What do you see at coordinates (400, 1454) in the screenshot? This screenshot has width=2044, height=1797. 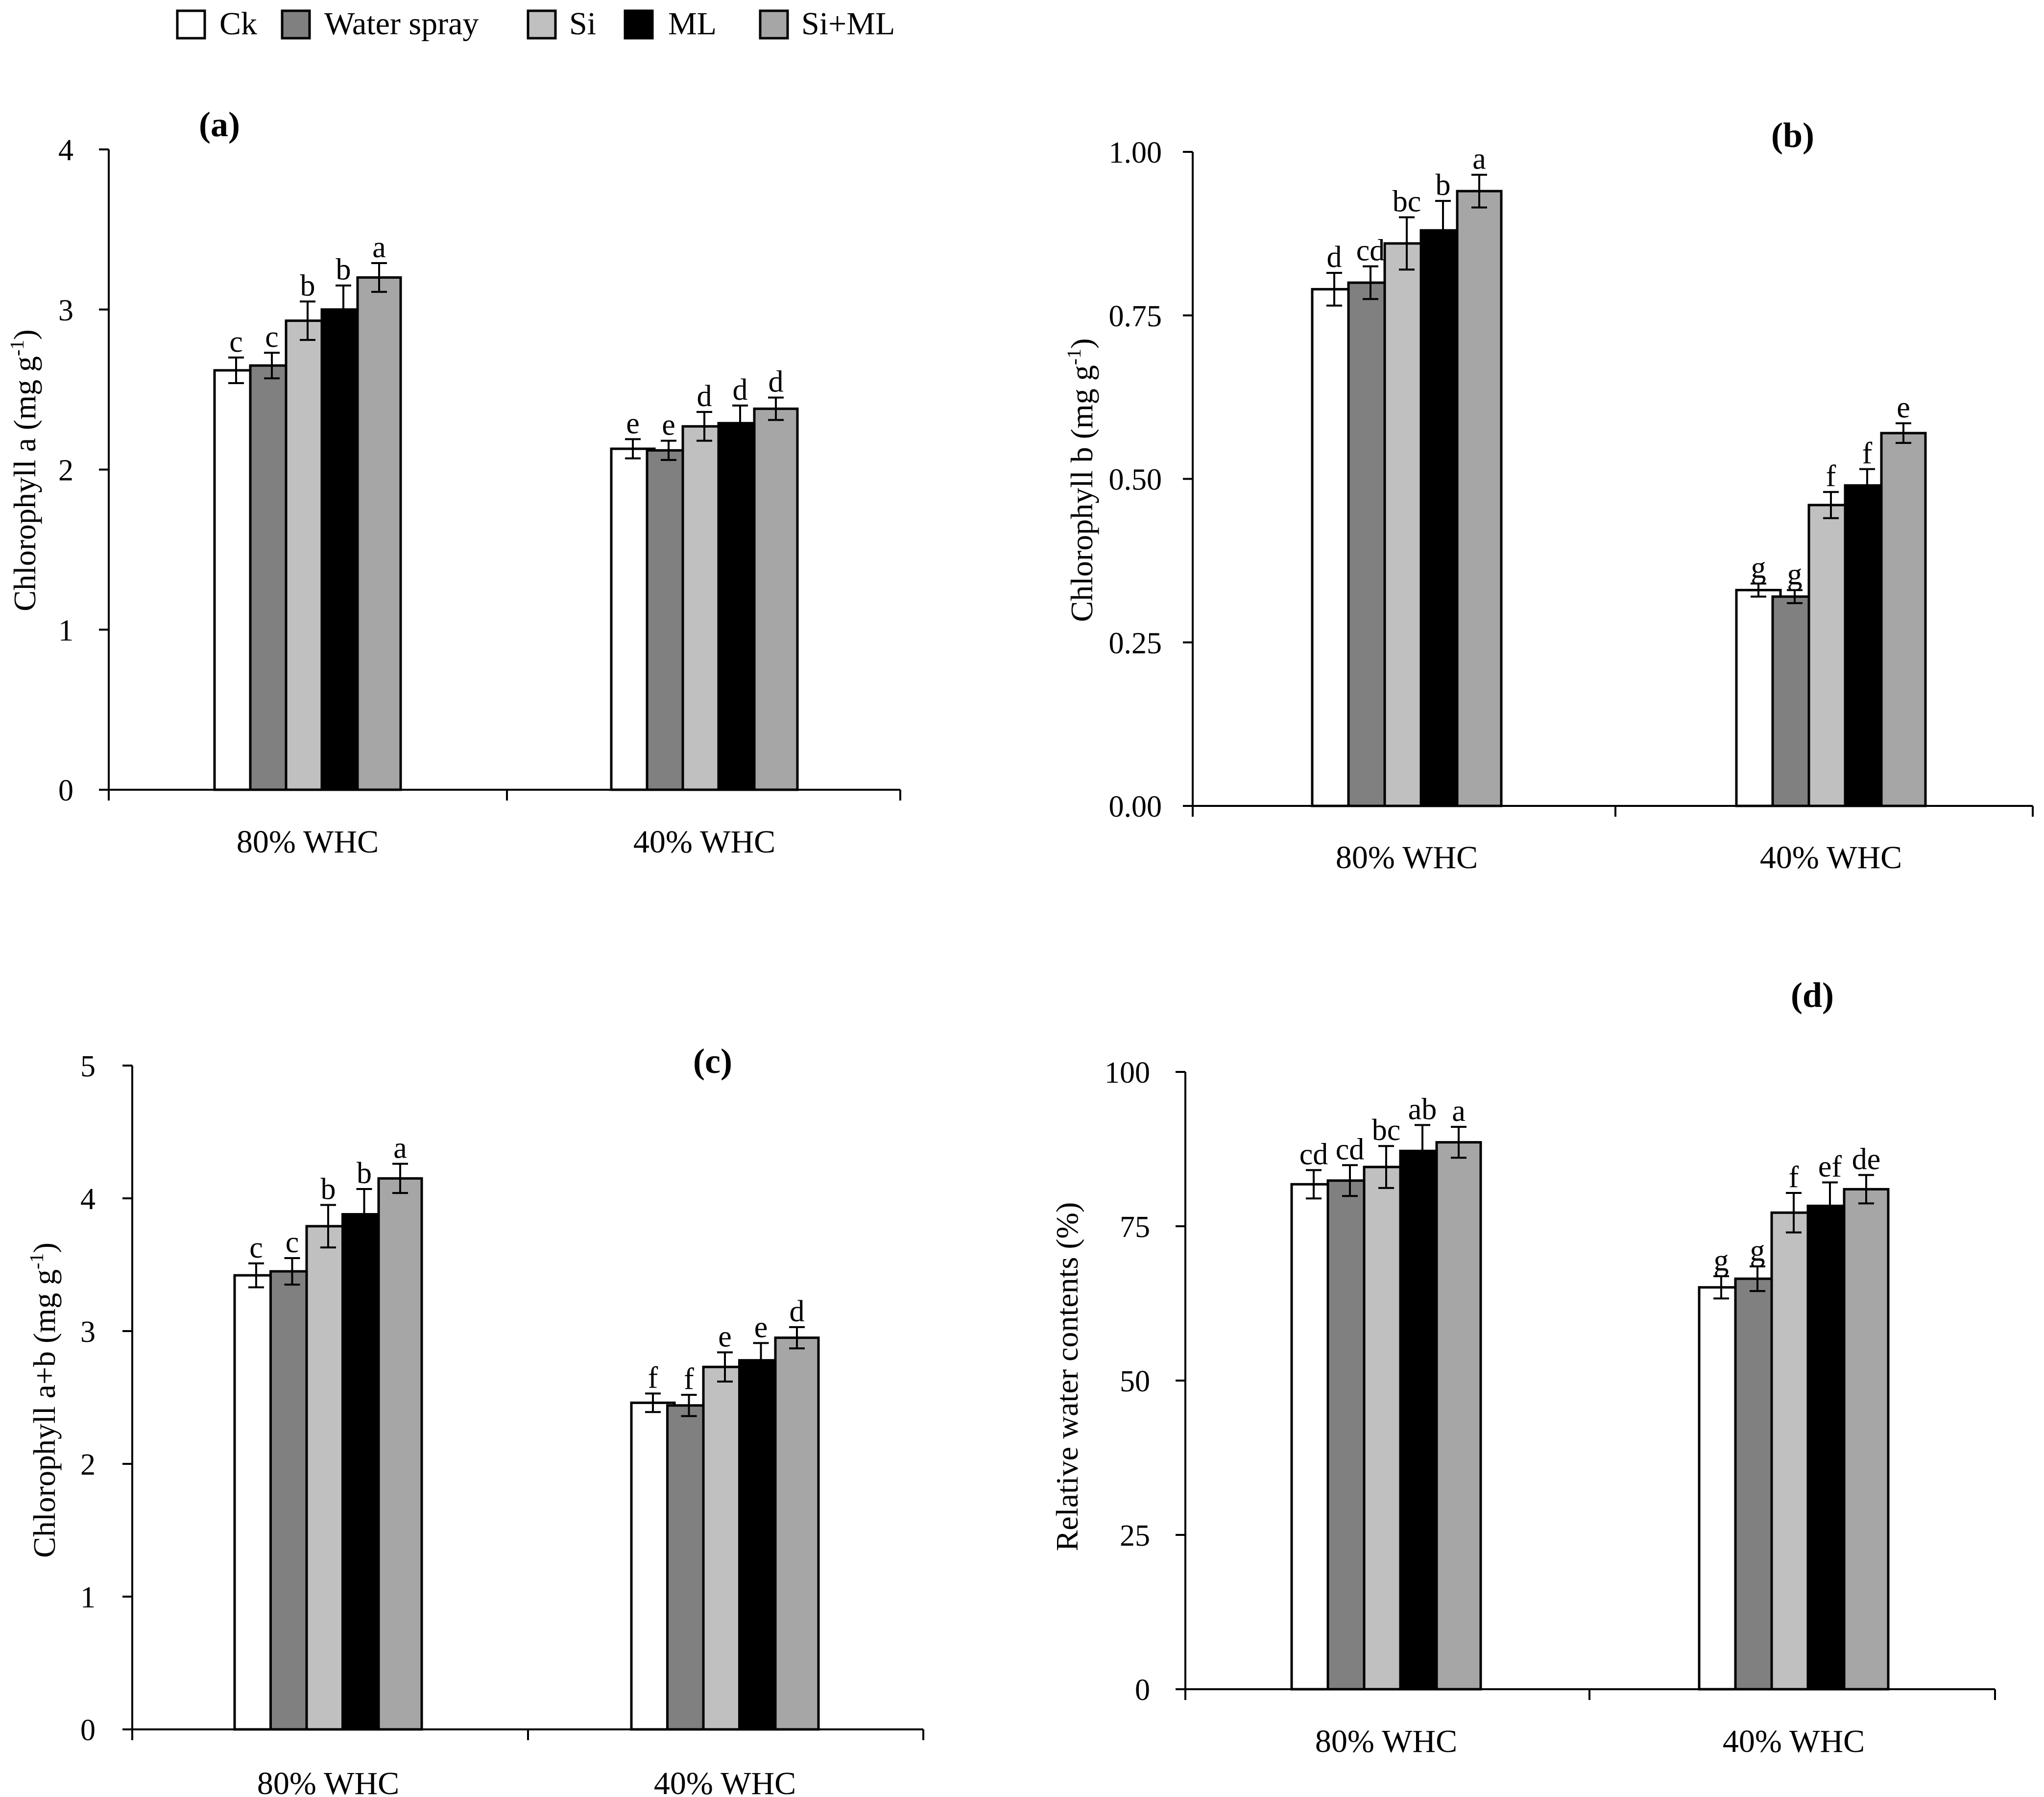 I see `panel-c-bar-si-ml-80-whc` at bounding box center [400, 1454].